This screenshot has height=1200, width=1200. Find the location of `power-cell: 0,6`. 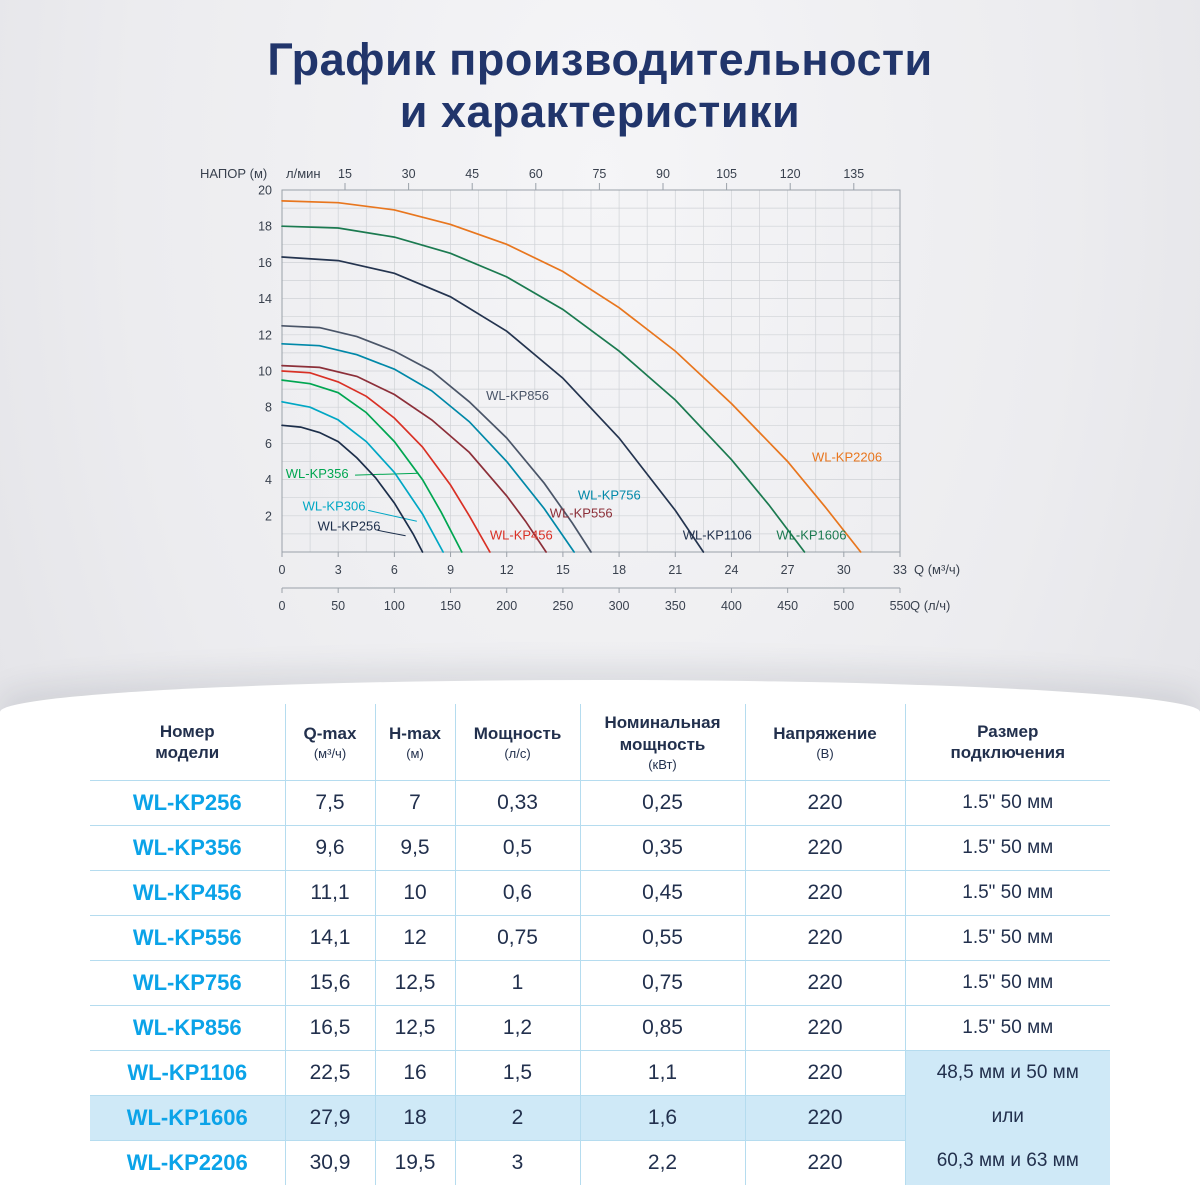

power-cell: 0,6 is located at coordinates (517, 893).